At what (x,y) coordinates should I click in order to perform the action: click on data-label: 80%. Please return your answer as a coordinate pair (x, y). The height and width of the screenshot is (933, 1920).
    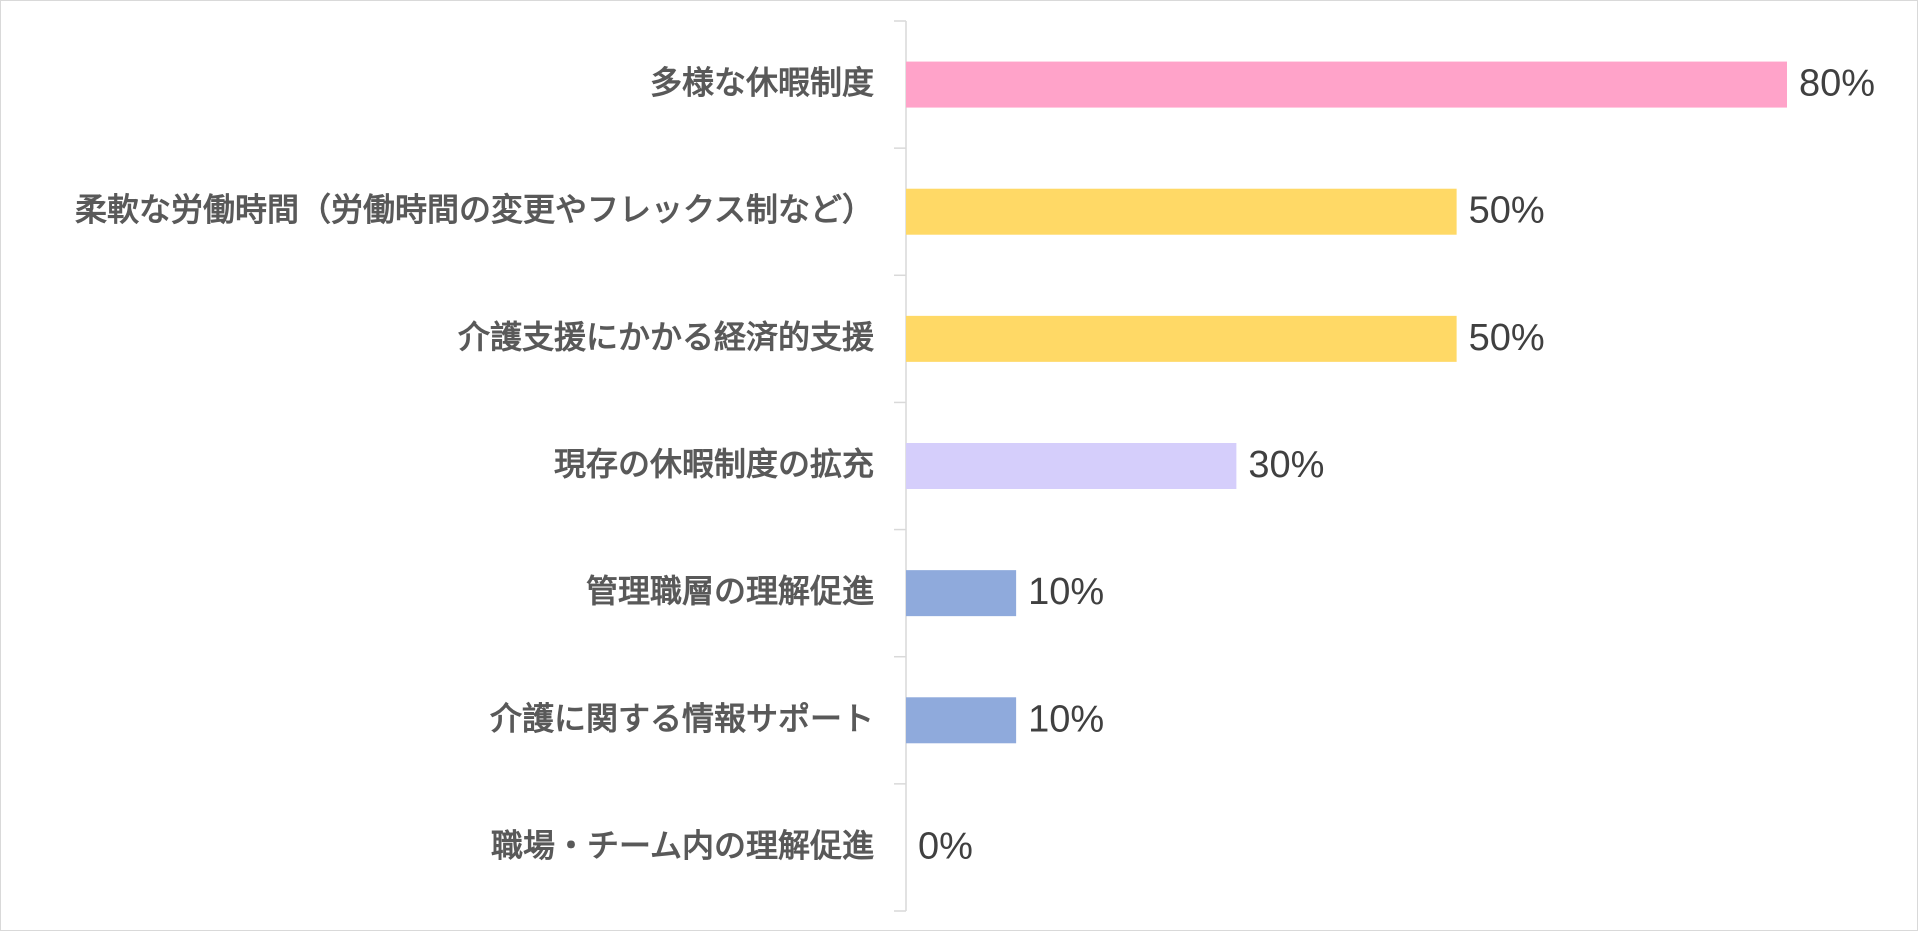
    Looking at the image, I should click on (1837, 84).